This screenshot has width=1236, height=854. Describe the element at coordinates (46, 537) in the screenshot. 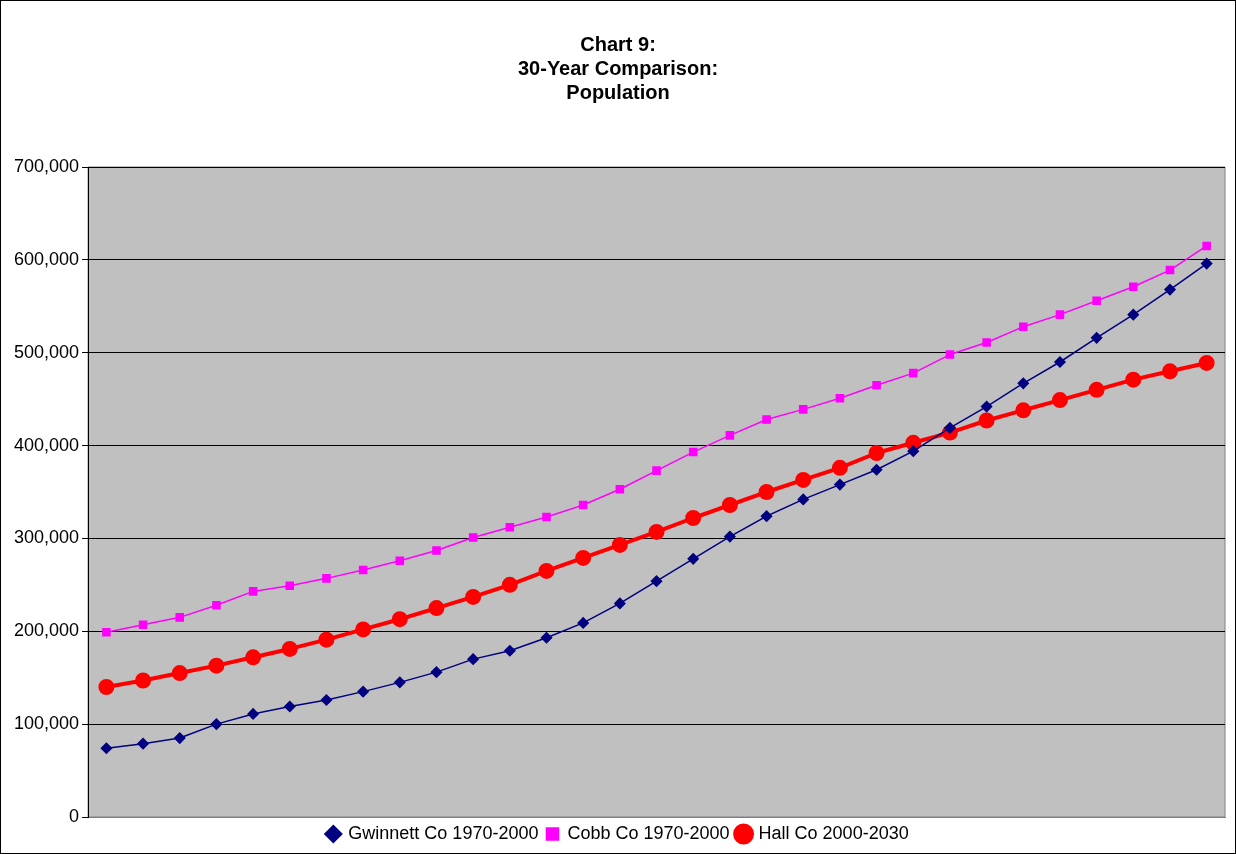

I see `y-tick-label: 300,000` at that location.